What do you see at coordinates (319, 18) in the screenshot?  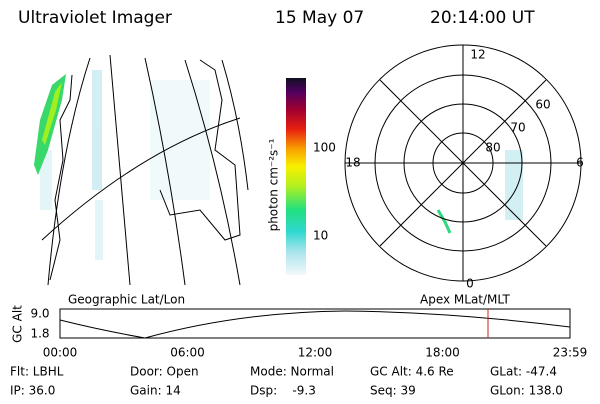 I see `date: 15 May 07` at bounding box center [319, 18].